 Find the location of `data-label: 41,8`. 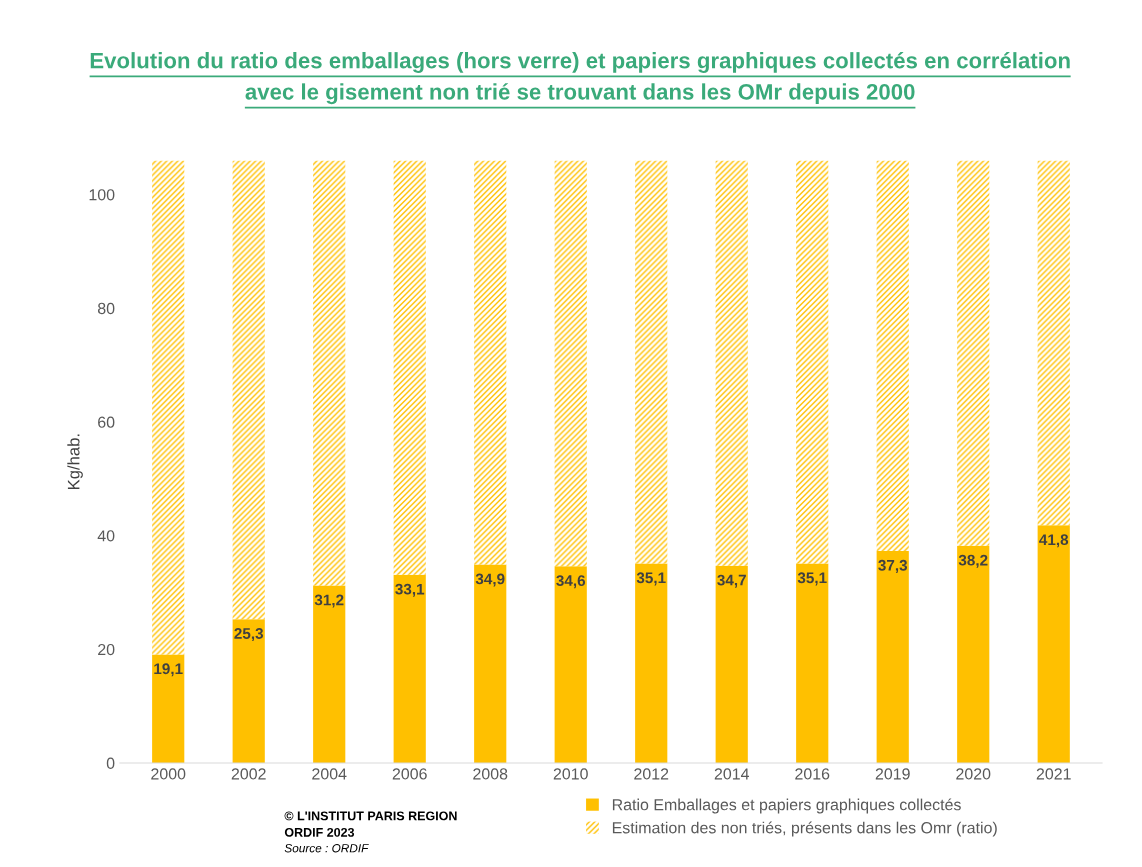

data-label: 41,8 is located at coordinates (1054, 541).